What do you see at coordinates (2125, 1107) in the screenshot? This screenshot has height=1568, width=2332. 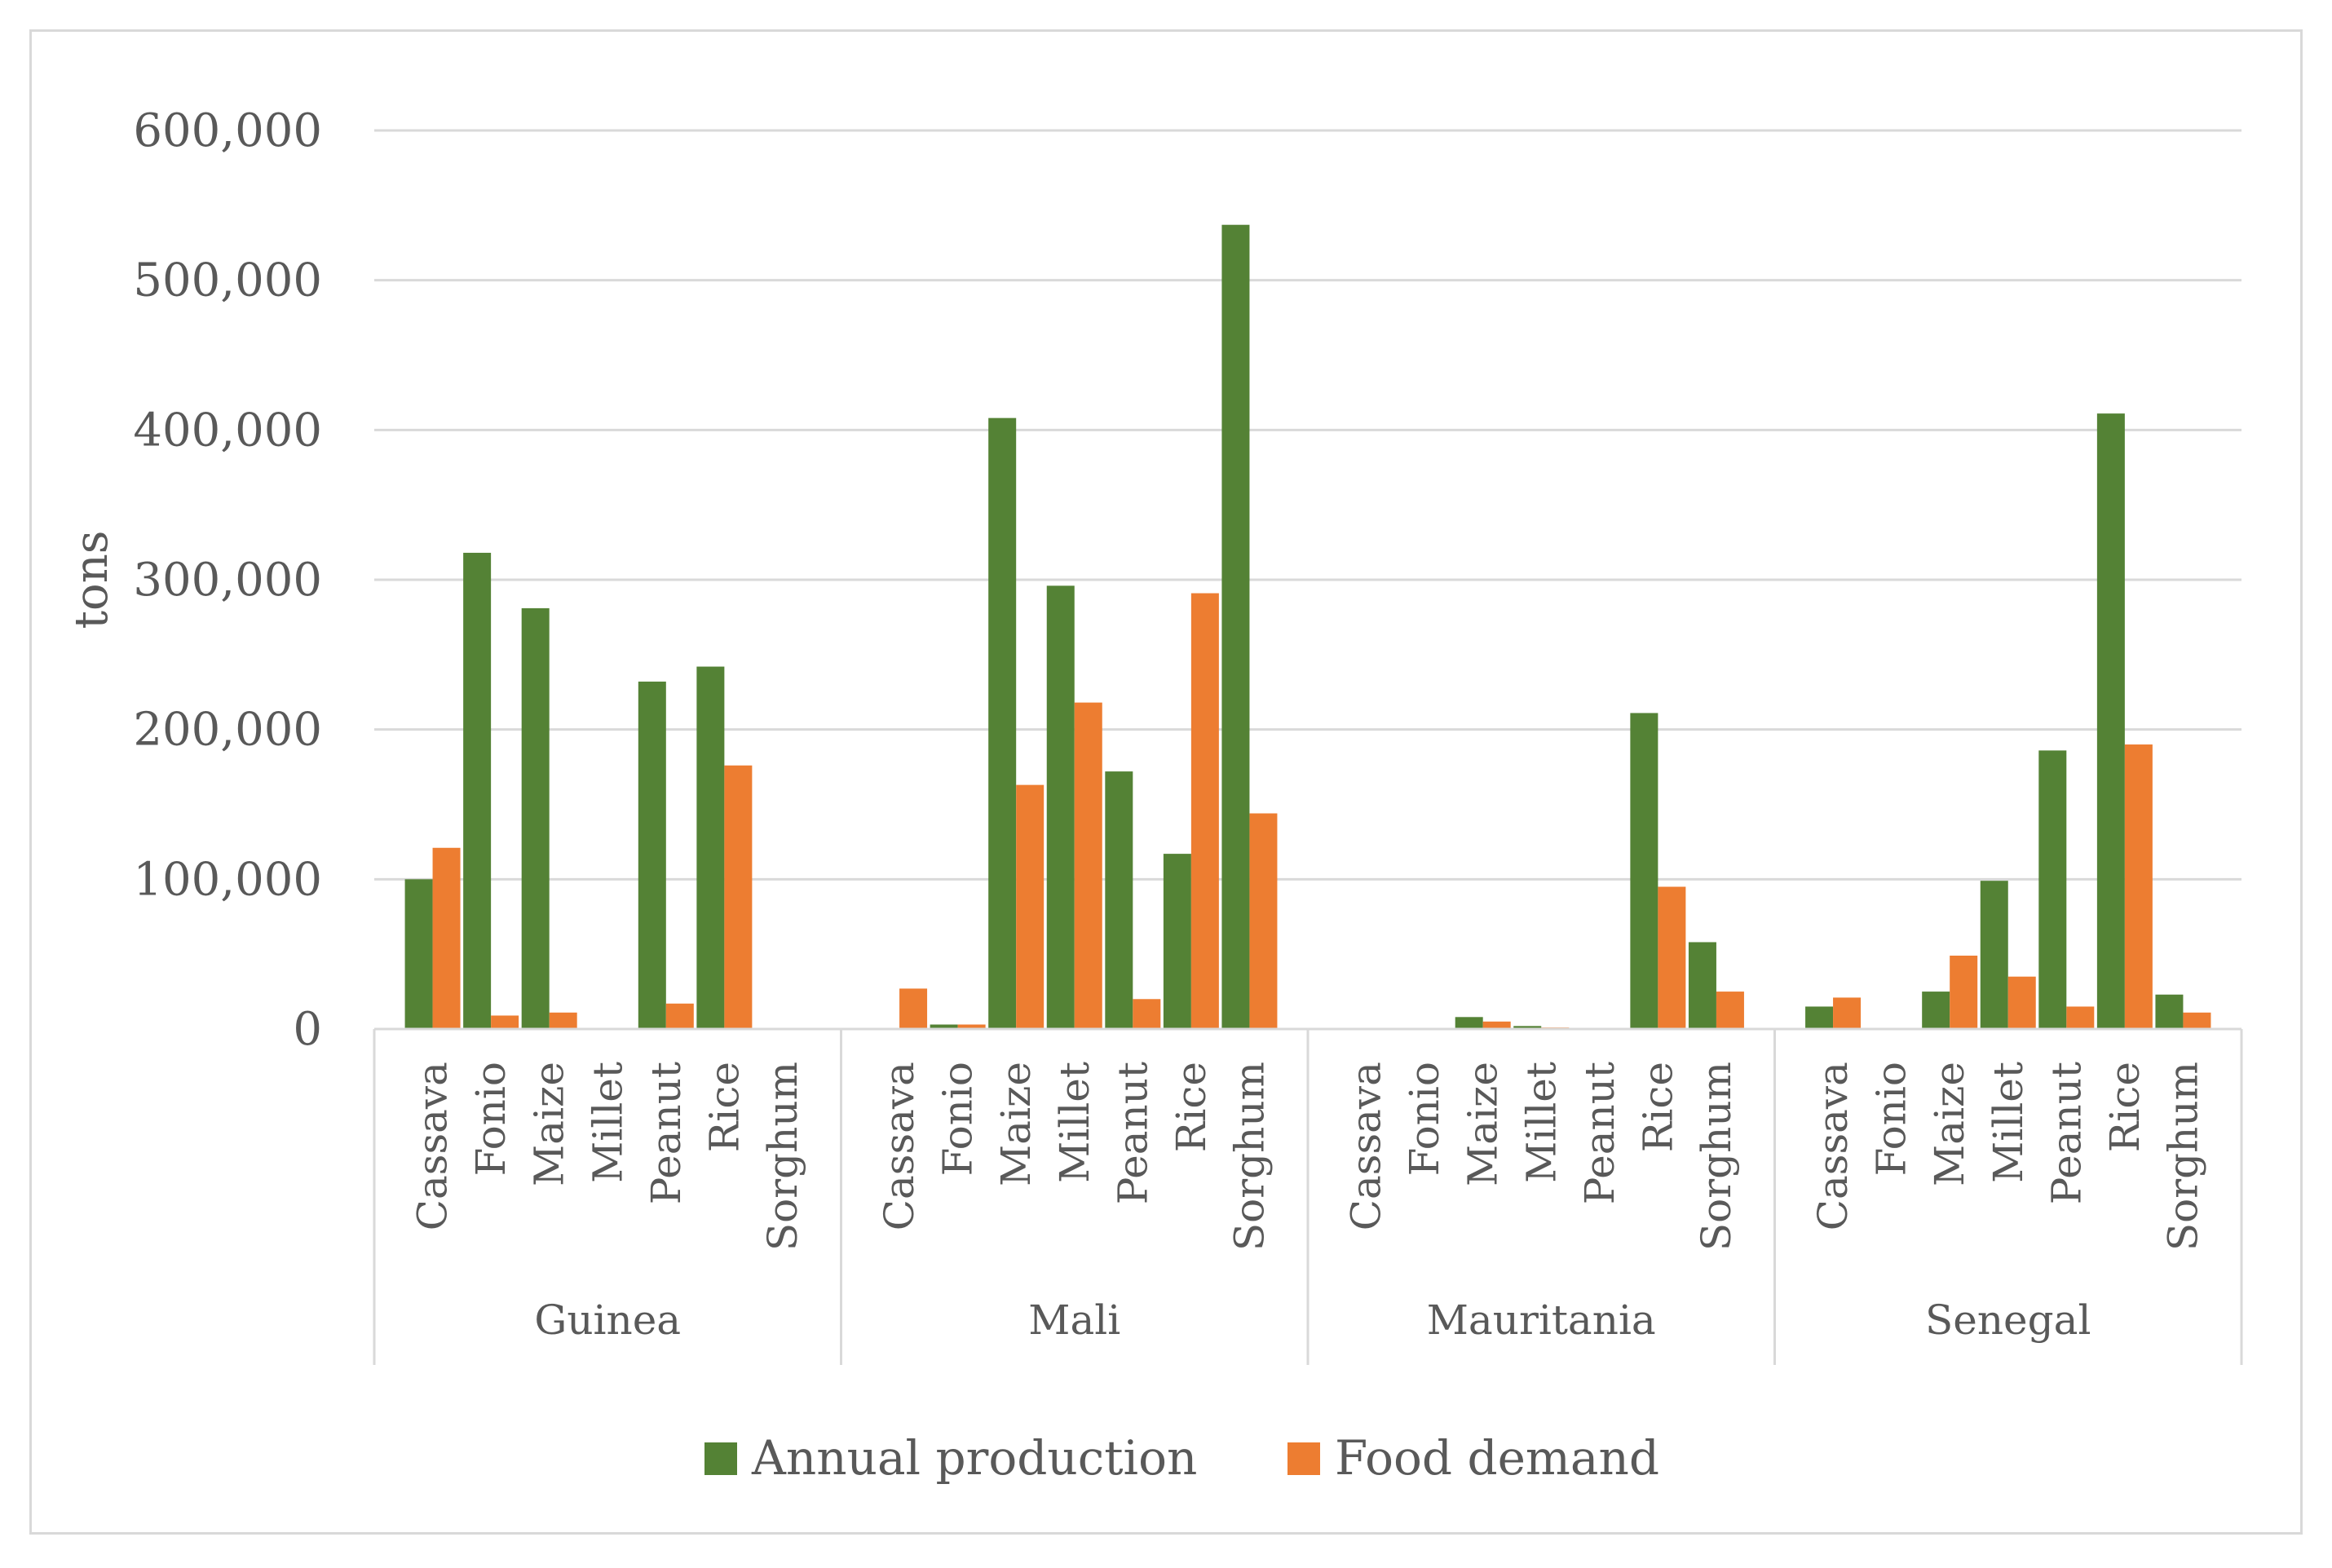 I see `category-label-senegal-rice: Rice` at bounding box center [2125, 1107].